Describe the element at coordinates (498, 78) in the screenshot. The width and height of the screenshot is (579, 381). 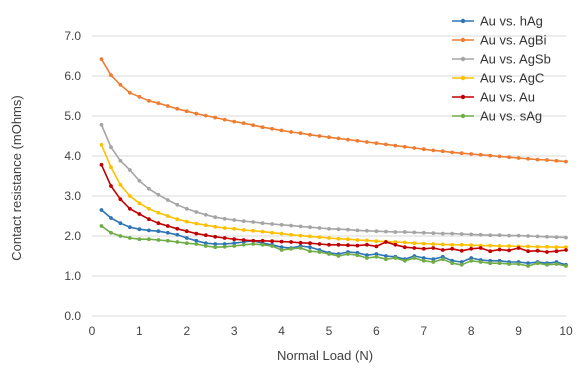
I see `legend-item: Au vs. AgC` at that location.